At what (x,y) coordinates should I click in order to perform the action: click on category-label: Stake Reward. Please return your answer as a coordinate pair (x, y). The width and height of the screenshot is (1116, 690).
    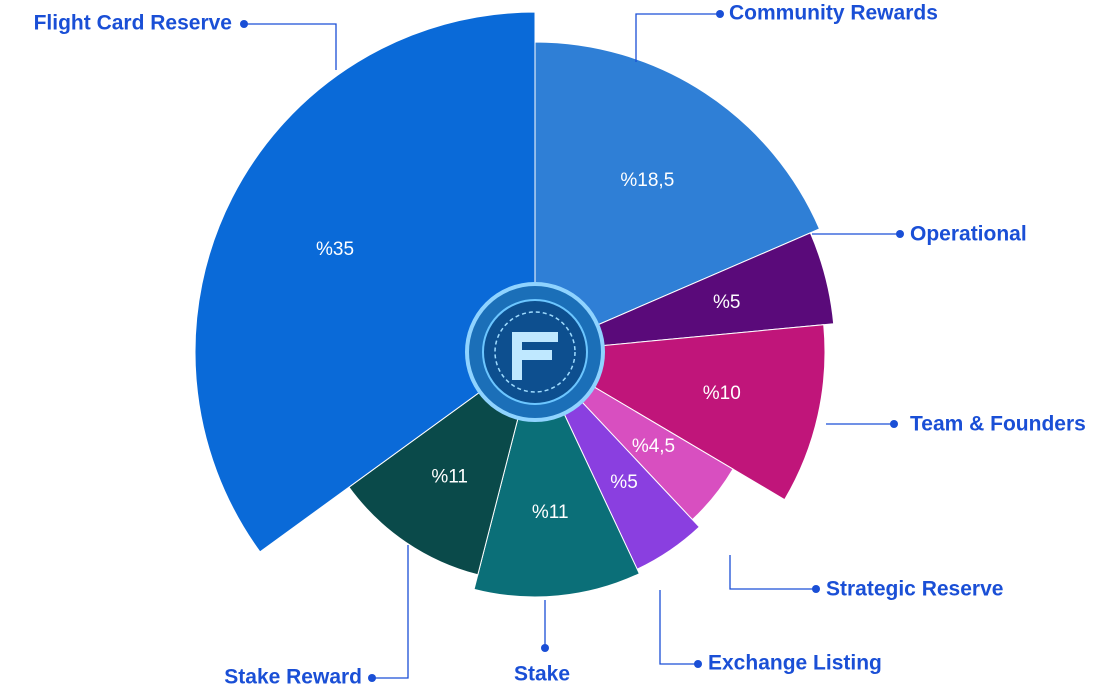
    Looking at the image, I should click on (293, 677).